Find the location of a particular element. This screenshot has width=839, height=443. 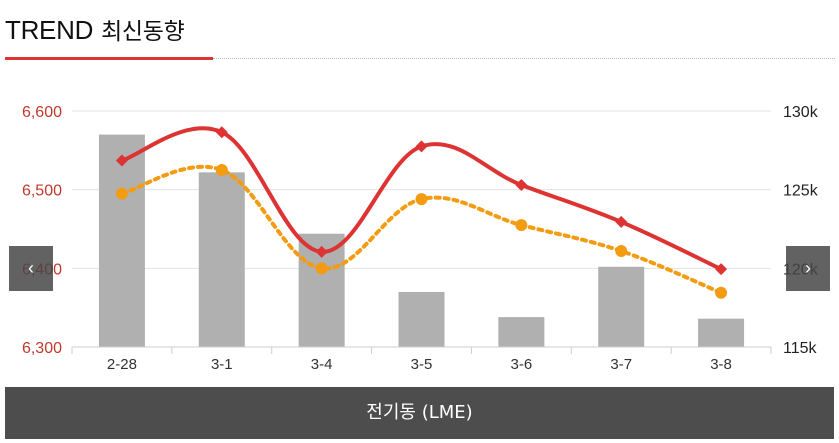

right-axis-tick-label: 125k is located at coordinates (801, 191).